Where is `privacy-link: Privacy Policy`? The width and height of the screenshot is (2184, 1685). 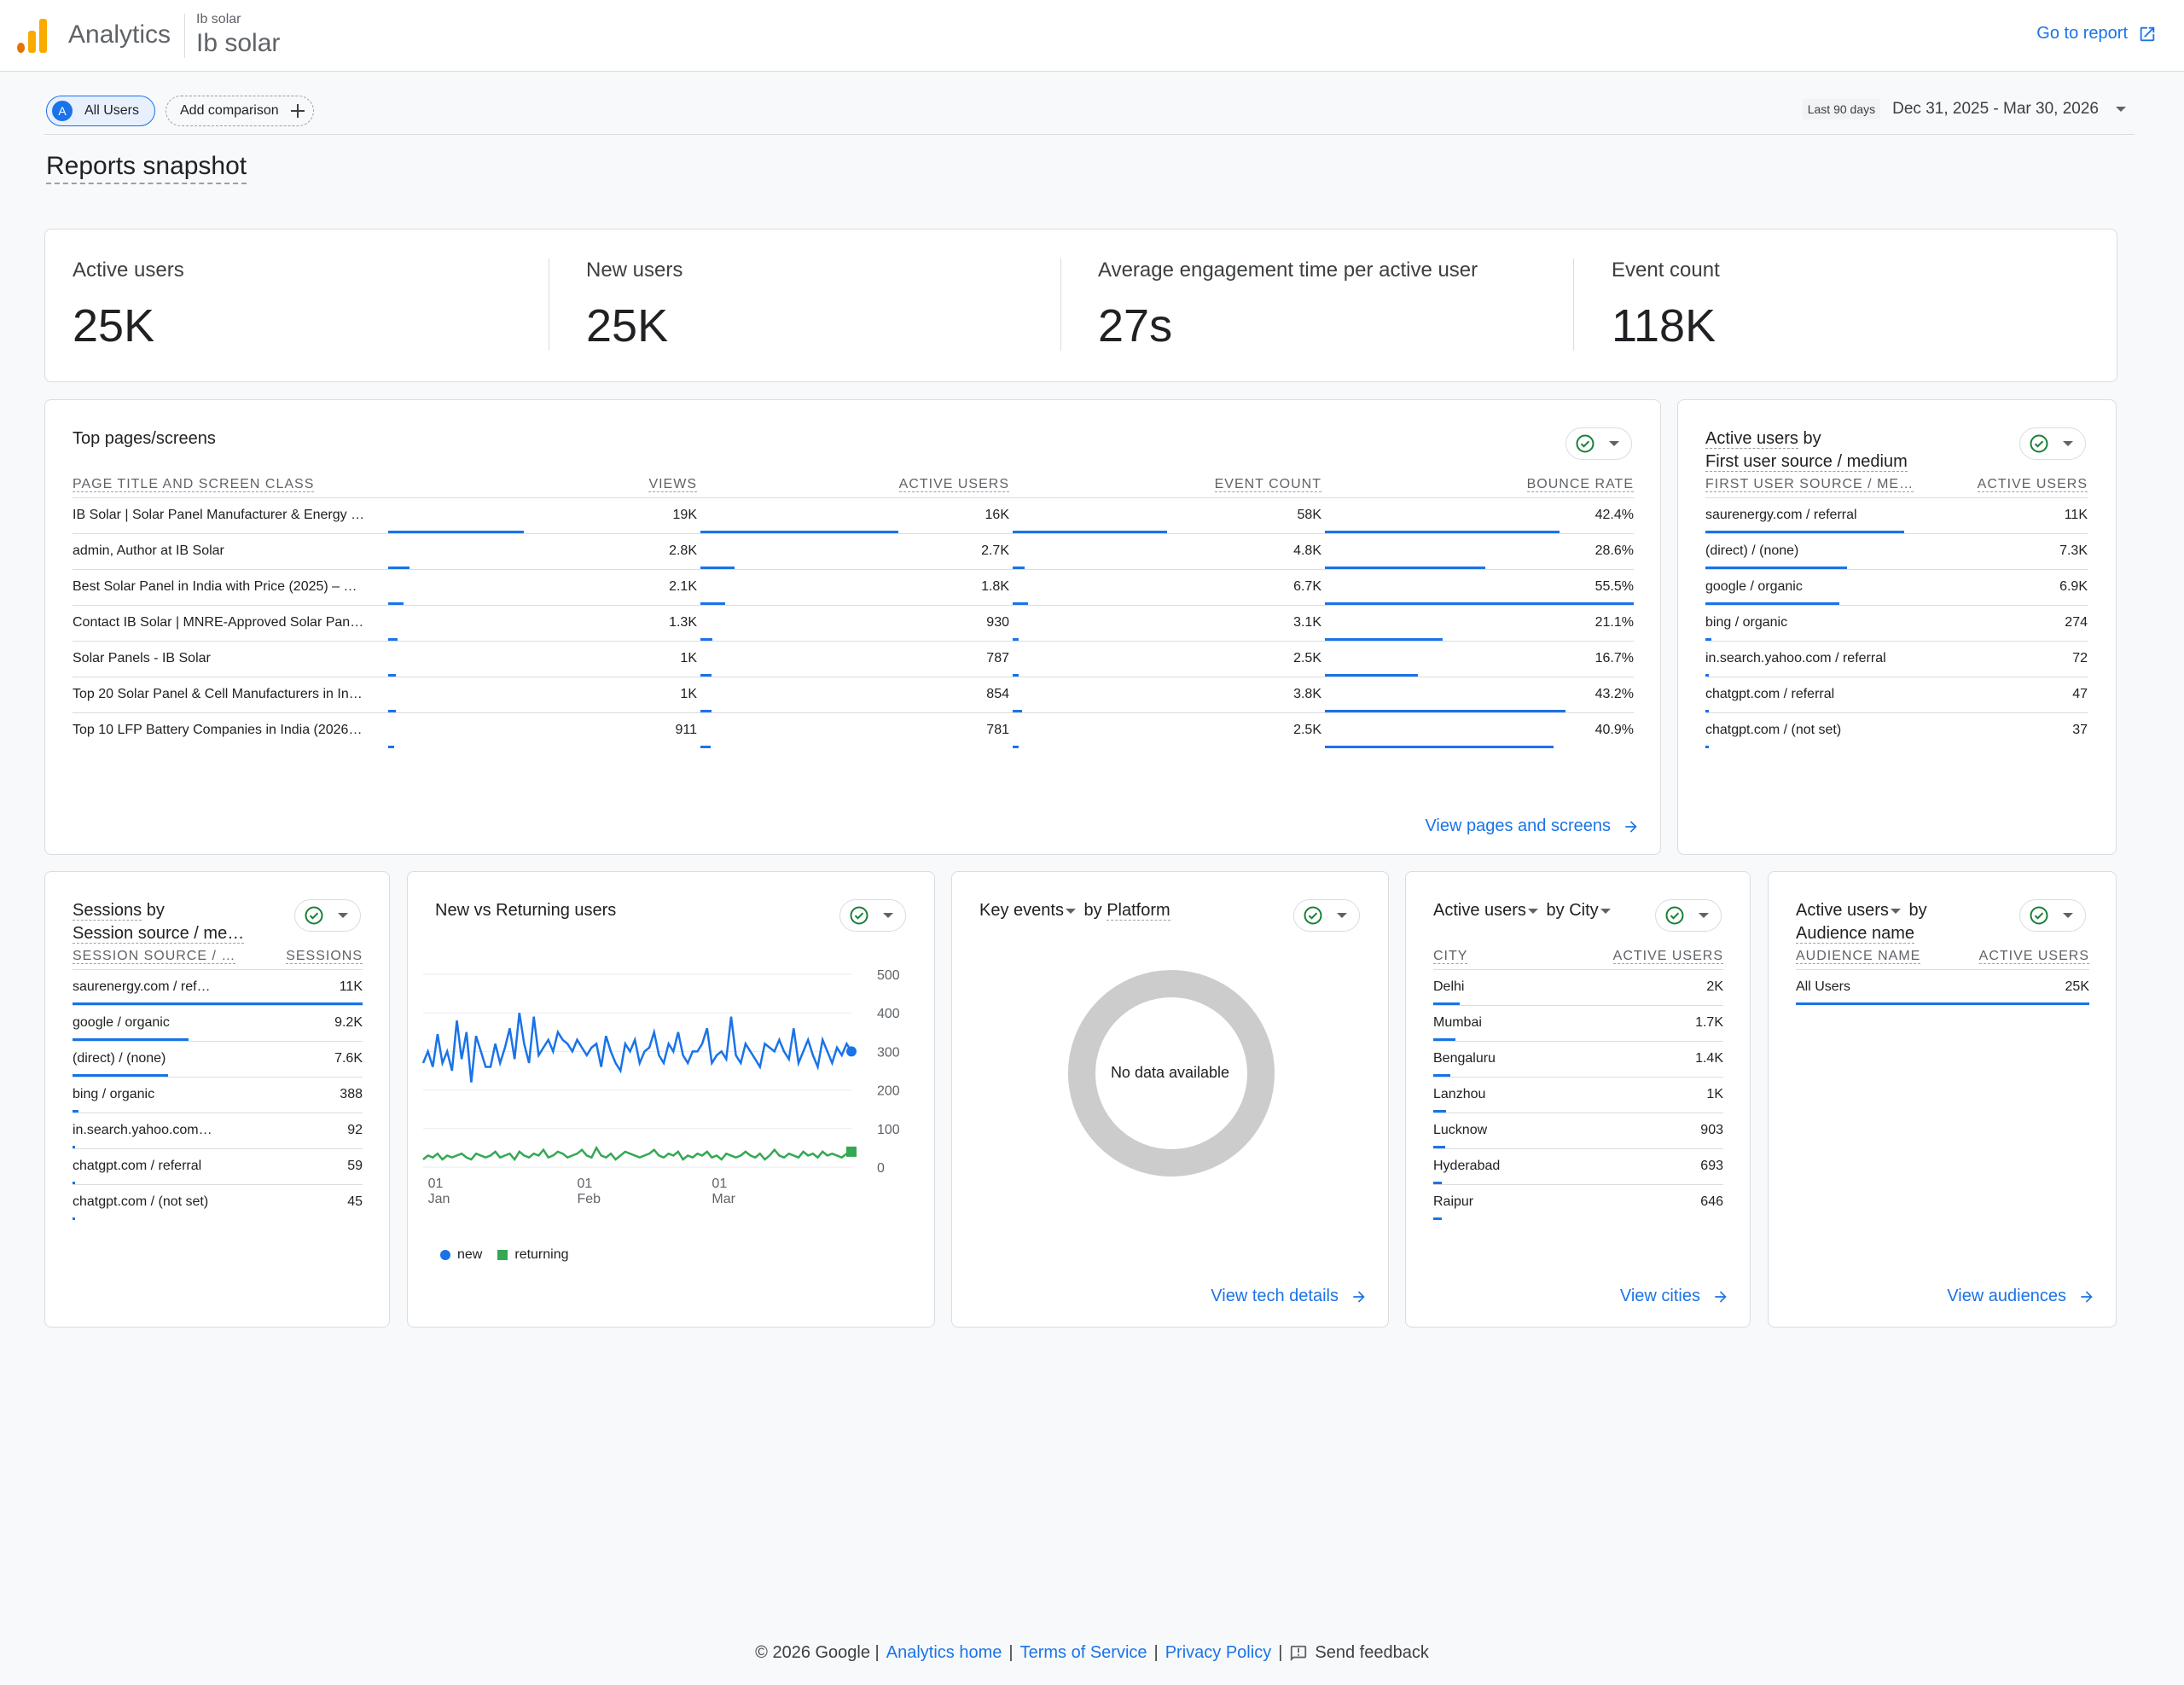
privacy-link: Privacy Policy is located at coordinates (1218, 1652).